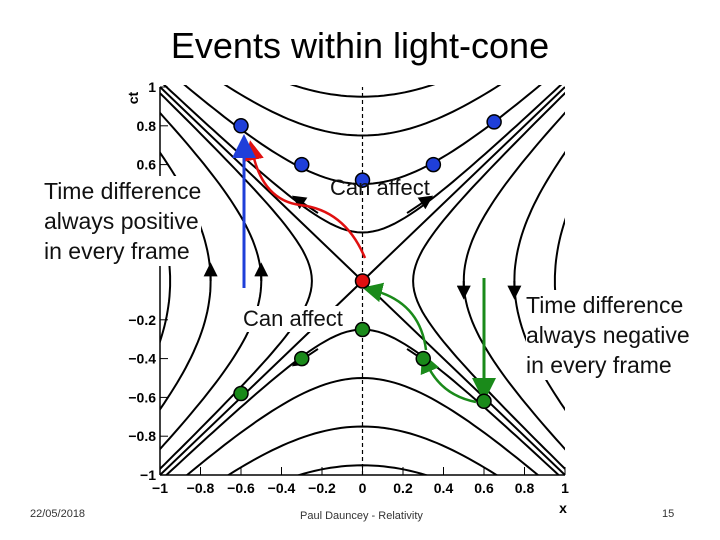 The image size is (720, 540). Describe the element at coordinates (142, 436) in the screenshot. I see `y-tick-label: −0.8` at that location.